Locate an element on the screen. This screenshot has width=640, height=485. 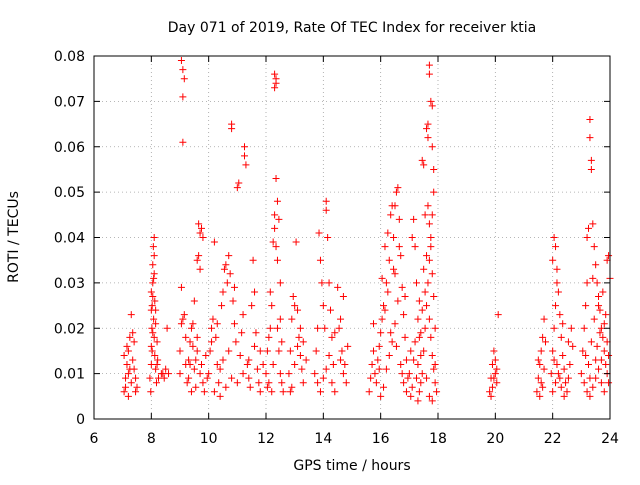
y-tick-label: 0.08 is located at coordinates (69, 57).